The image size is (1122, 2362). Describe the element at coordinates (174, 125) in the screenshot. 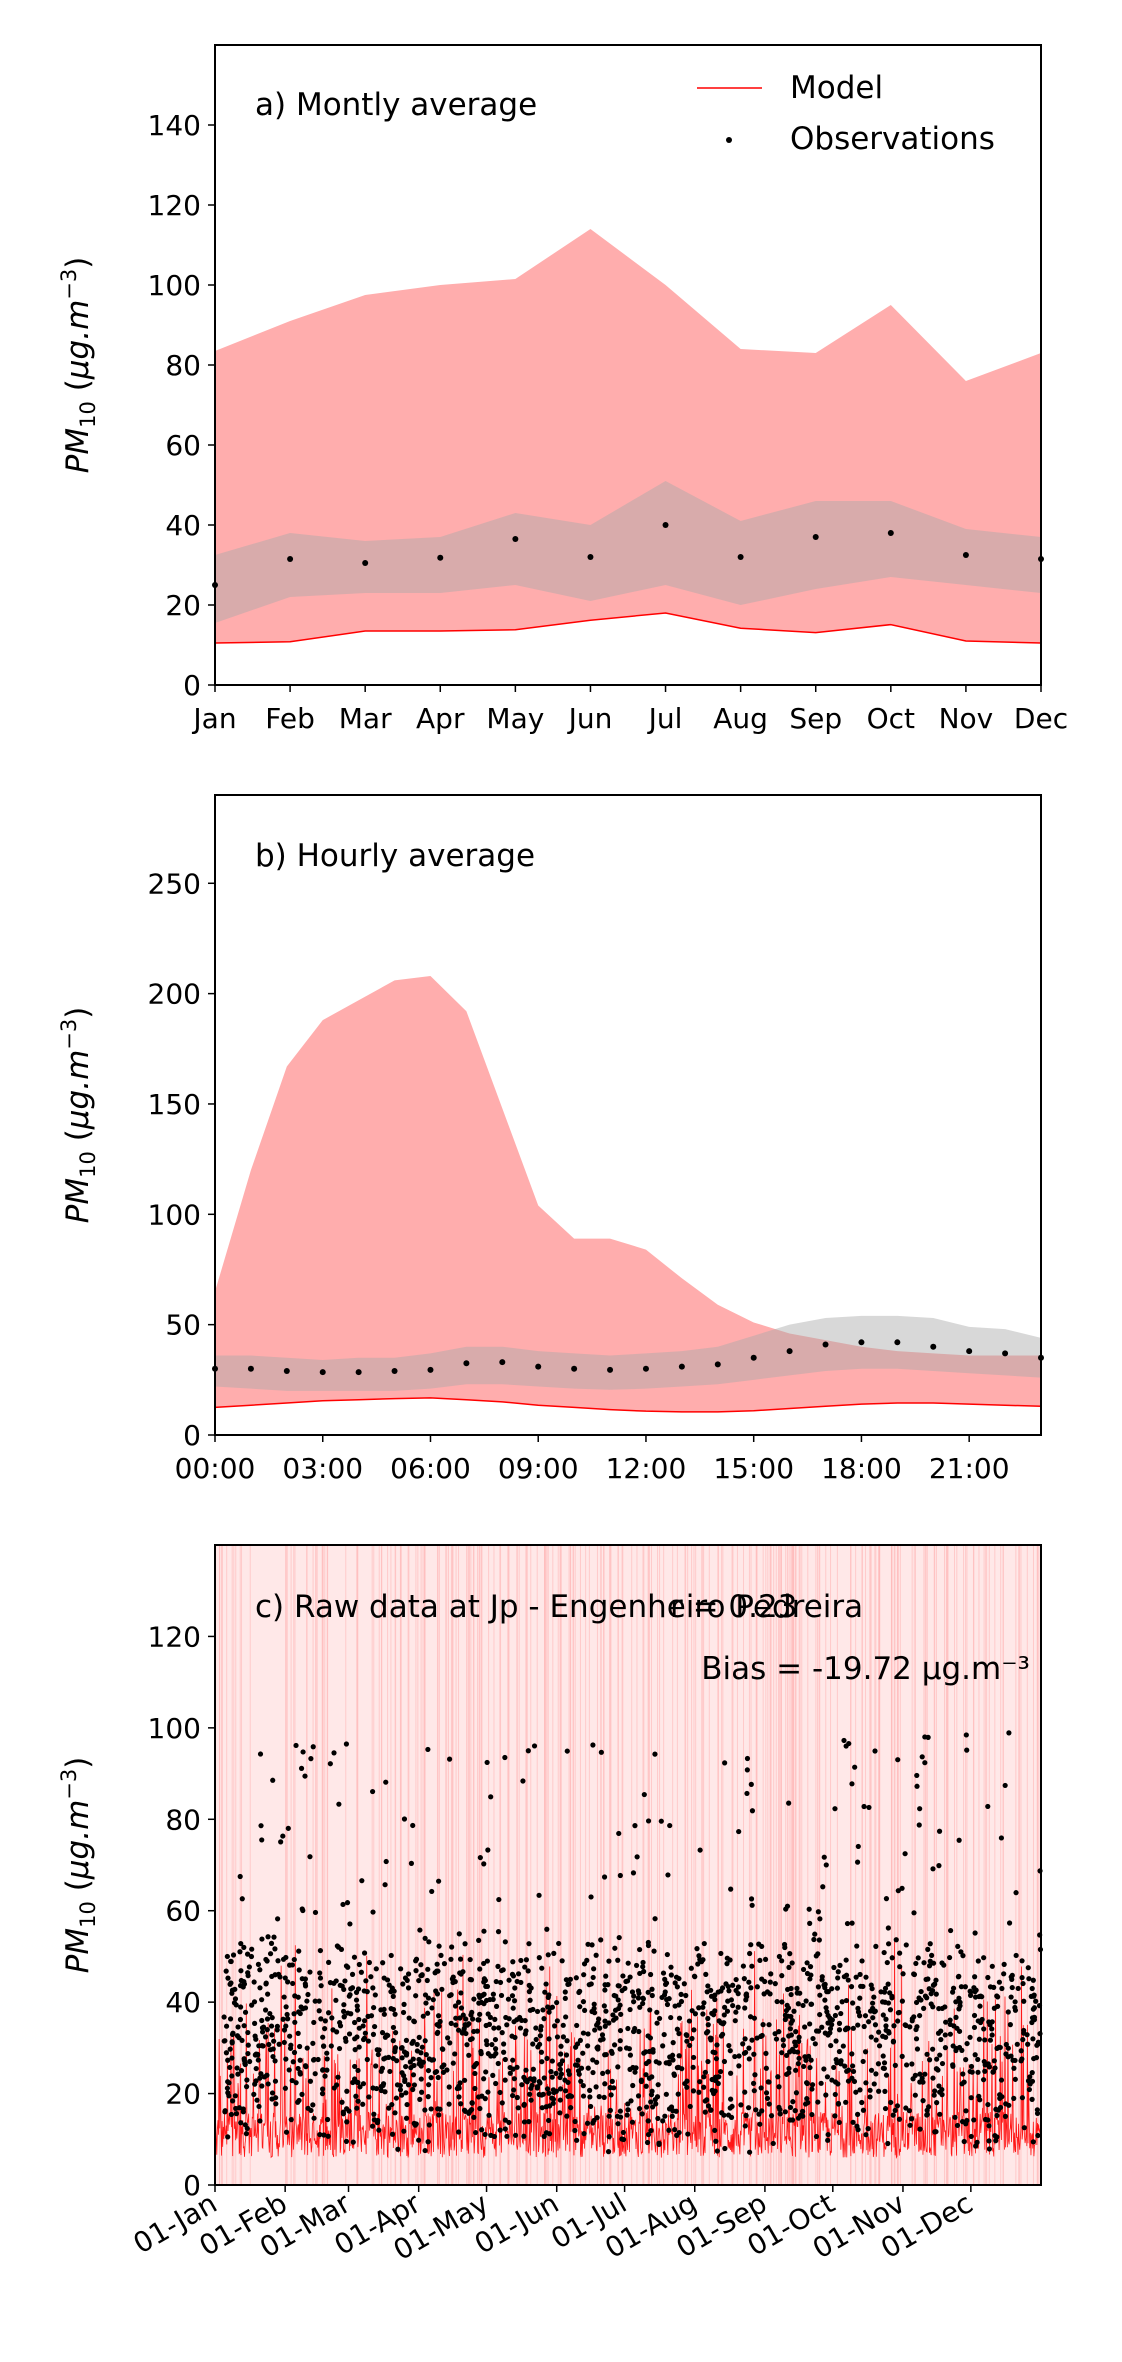

I see `y-tick-label: 140` at that location.